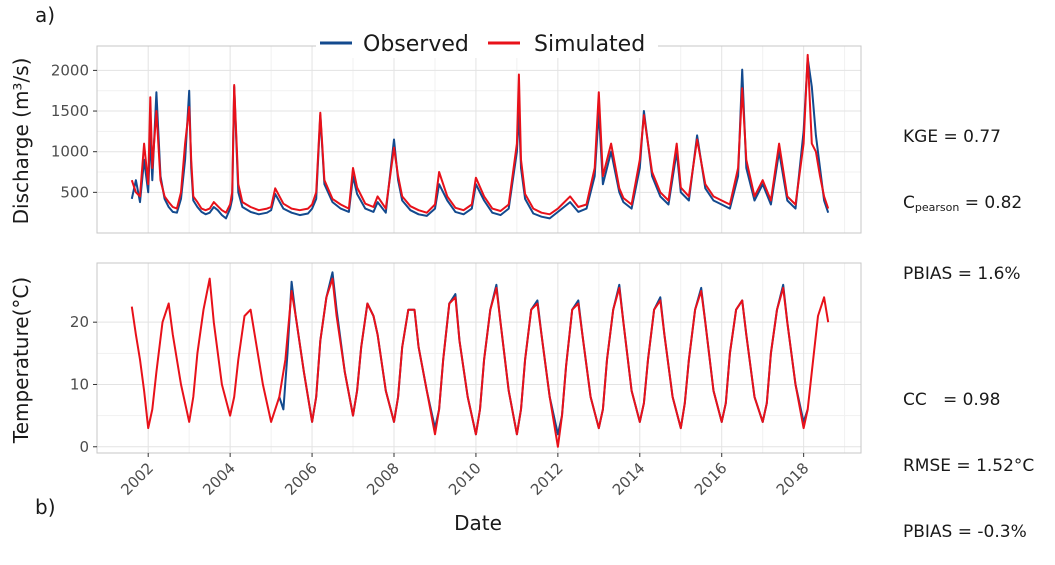  I want to click on legend-observed-label: Observed, so click(416, 44).